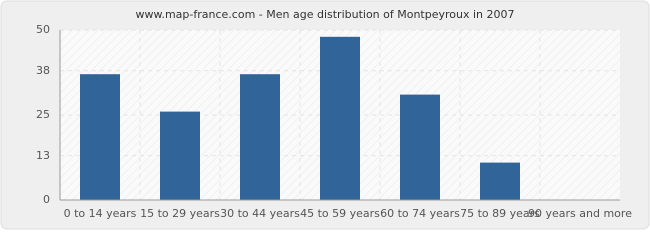  Describe the element at coordinates (500, 213) in the screenshot. I see `x-tick-label: 75 to 89 years` at that location.